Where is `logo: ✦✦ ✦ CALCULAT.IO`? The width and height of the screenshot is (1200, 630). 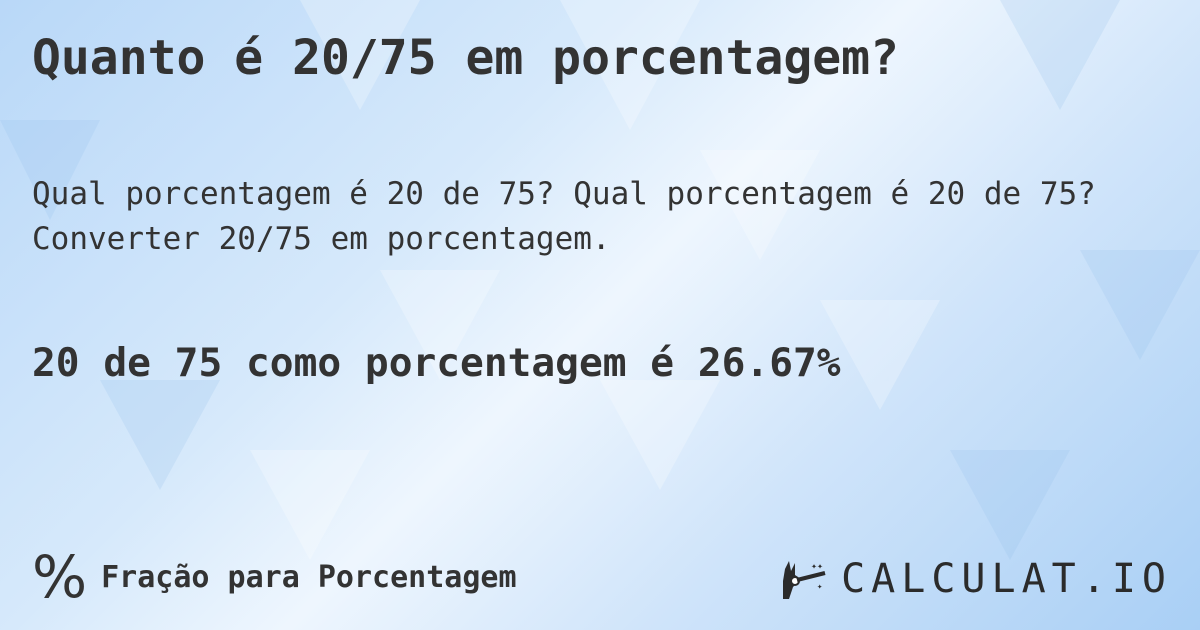 logo: ✦✦ ✦ CALCULAT.IO is located at coordinates (976, 579).